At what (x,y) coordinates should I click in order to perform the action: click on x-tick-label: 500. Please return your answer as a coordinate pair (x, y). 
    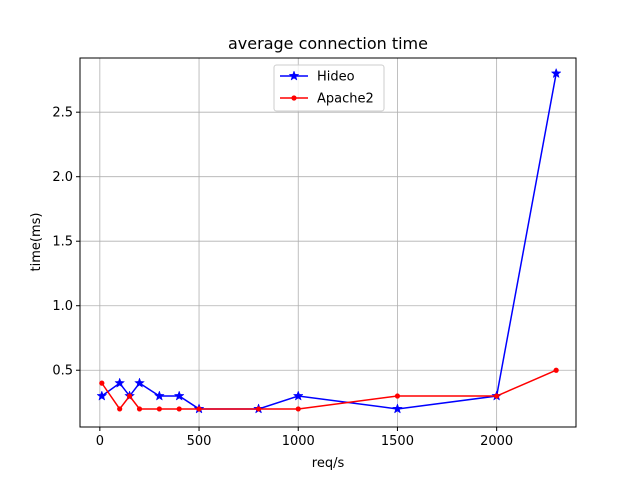
    Looking at the image, I should click on (199, 441).